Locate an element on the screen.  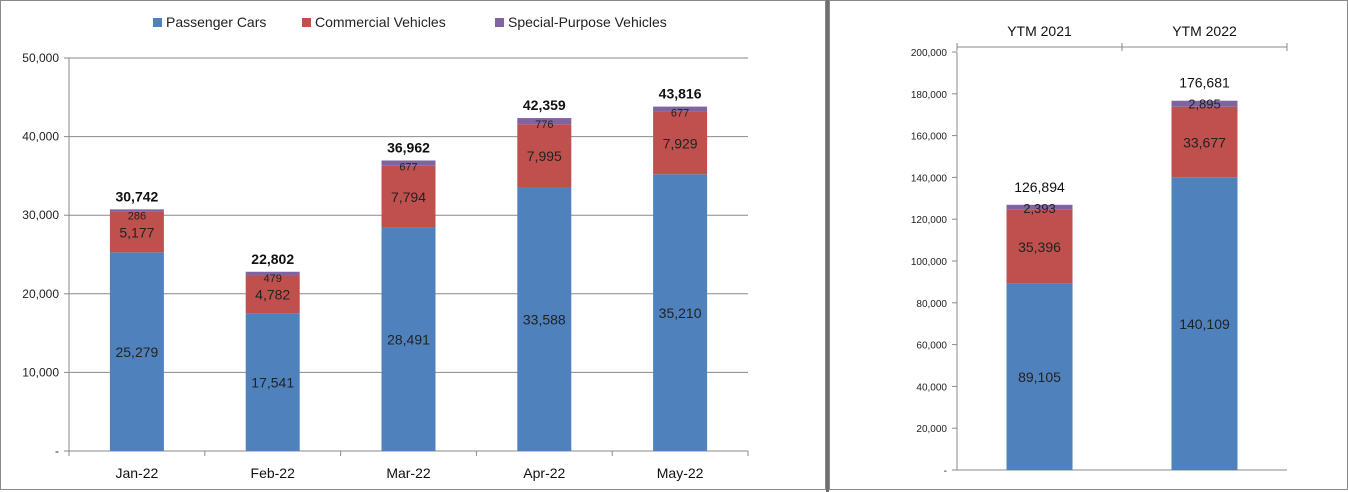
category-label: May-22 is located at coordinates (680, 473).